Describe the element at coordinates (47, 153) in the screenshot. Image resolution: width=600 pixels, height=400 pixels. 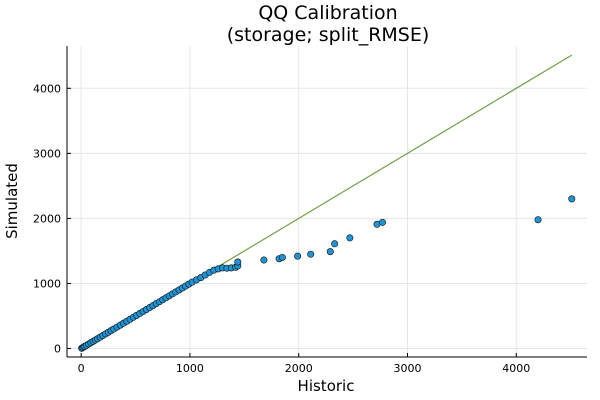
I see `y-tick-label: 3000` at that location.